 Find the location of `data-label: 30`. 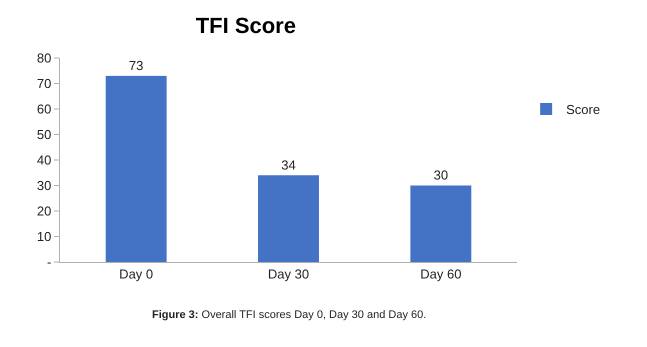

data-label: 30 is located at coordinates (441, 175).